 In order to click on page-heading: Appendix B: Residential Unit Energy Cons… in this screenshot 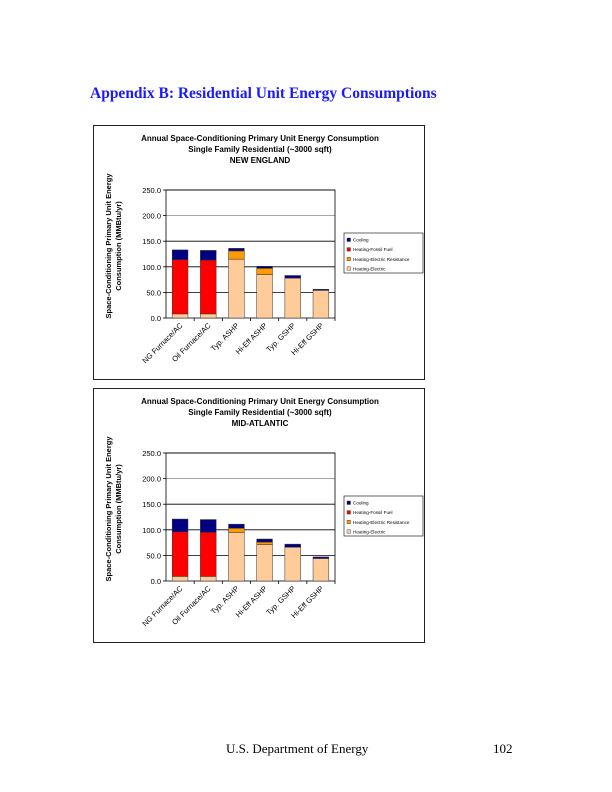, I will do `click(263, 93)`.